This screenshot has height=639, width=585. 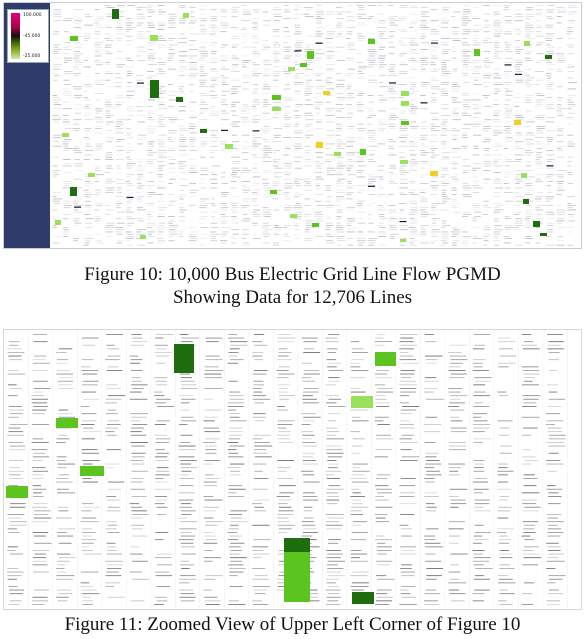 What do you see at coordinates (32, 56) in the screenshot?
I see `legend-bottom-label: -25.000` at bounding box center [32, 56].